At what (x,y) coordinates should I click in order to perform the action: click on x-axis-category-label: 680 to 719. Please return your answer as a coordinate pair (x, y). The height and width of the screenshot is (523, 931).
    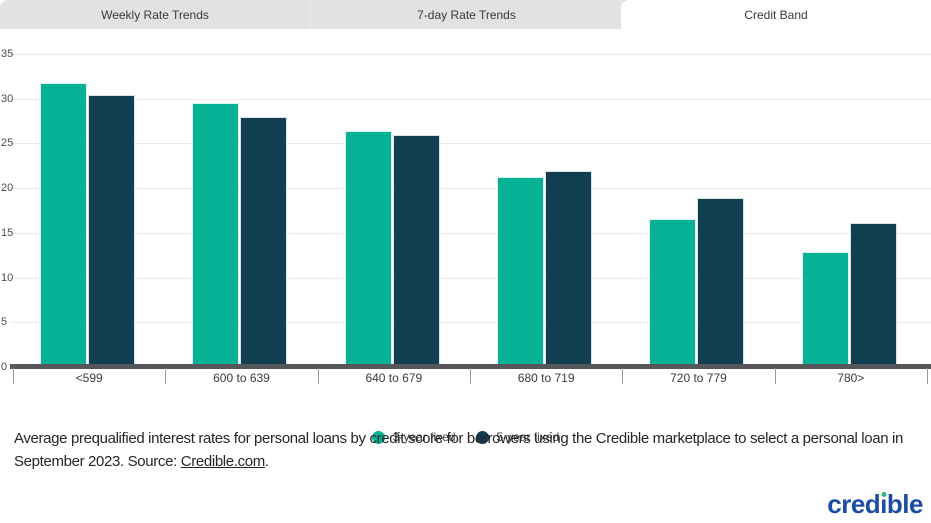
    Looking at the image, I should click on (546, 378).